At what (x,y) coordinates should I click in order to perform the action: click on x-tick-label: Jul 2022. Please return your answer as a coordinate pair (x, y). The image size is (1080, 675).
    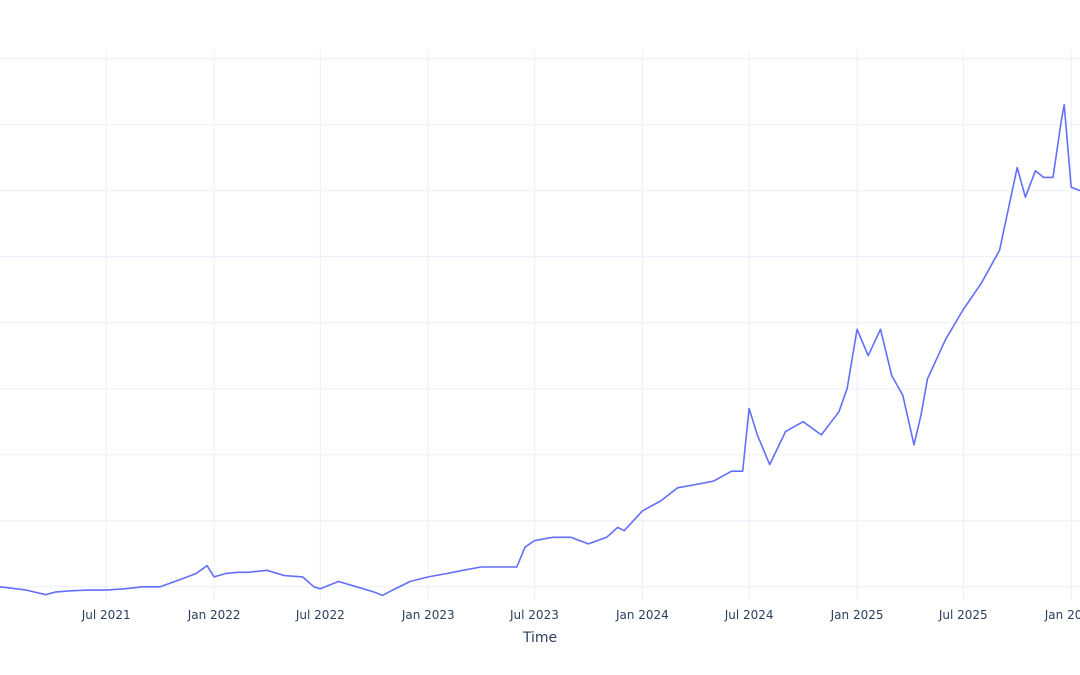
    Looking at the image, I should click on (320, 615).